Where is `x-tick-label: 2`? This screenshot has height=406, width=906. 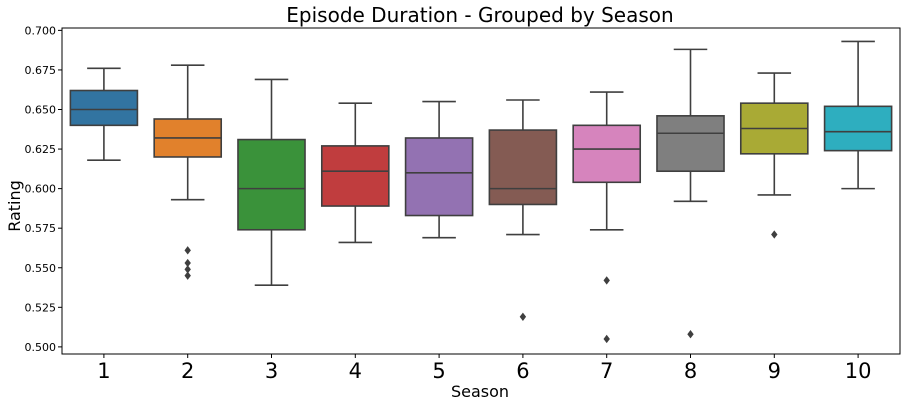
x-tick-label: 2 is located at coordinates (187, 371).